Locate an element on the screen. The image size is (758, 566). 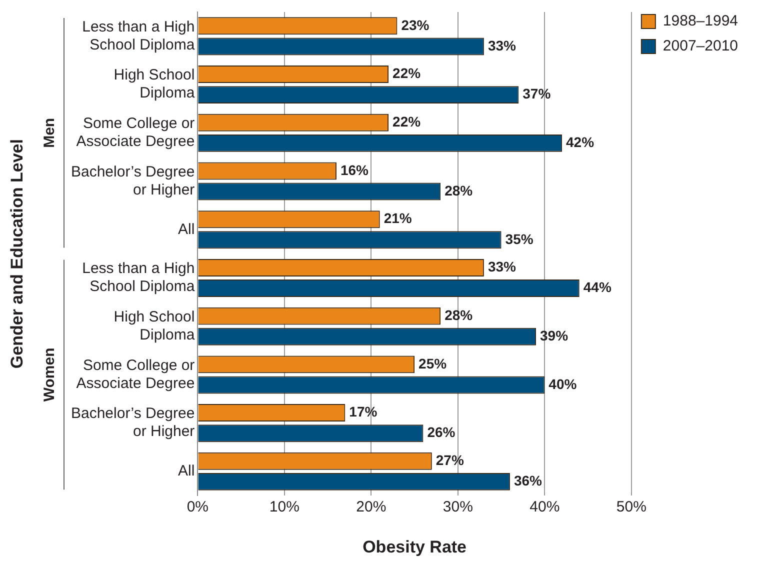
data-label: 27% is located at coordinates (450, 460).